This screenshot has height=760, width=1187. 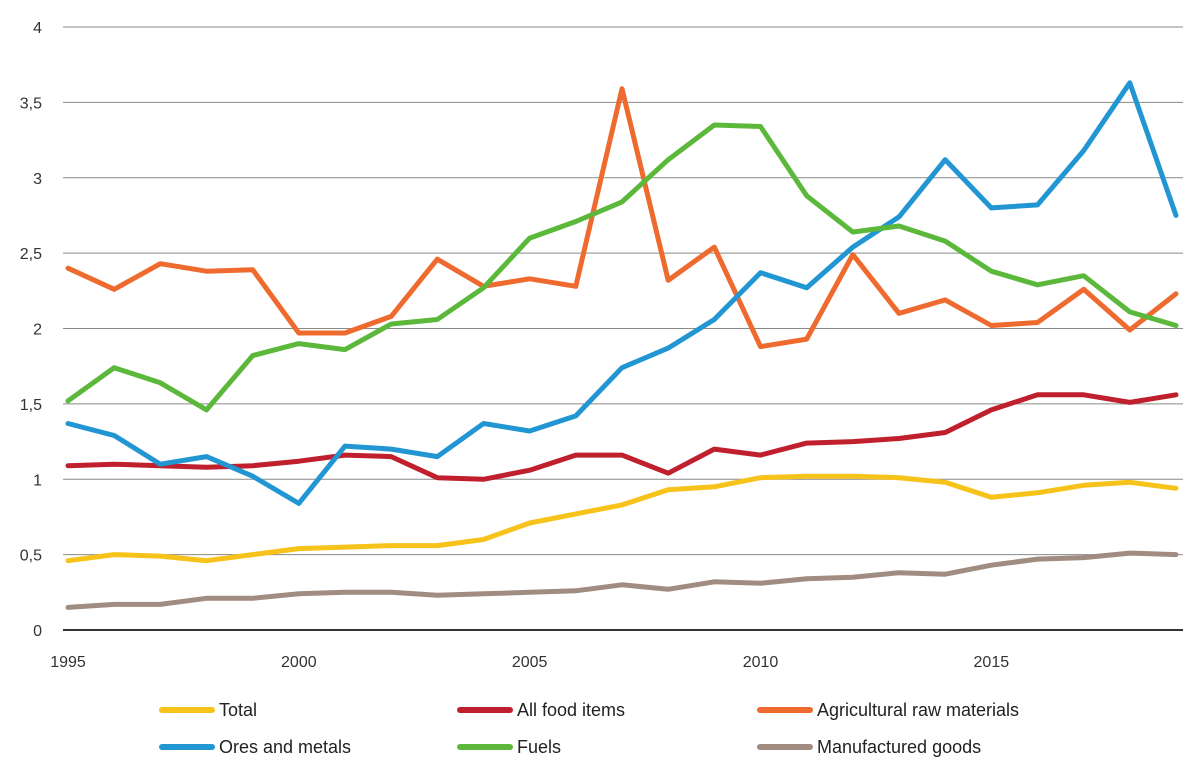 I want to click on series-line-total, so click(x=622, y=518).